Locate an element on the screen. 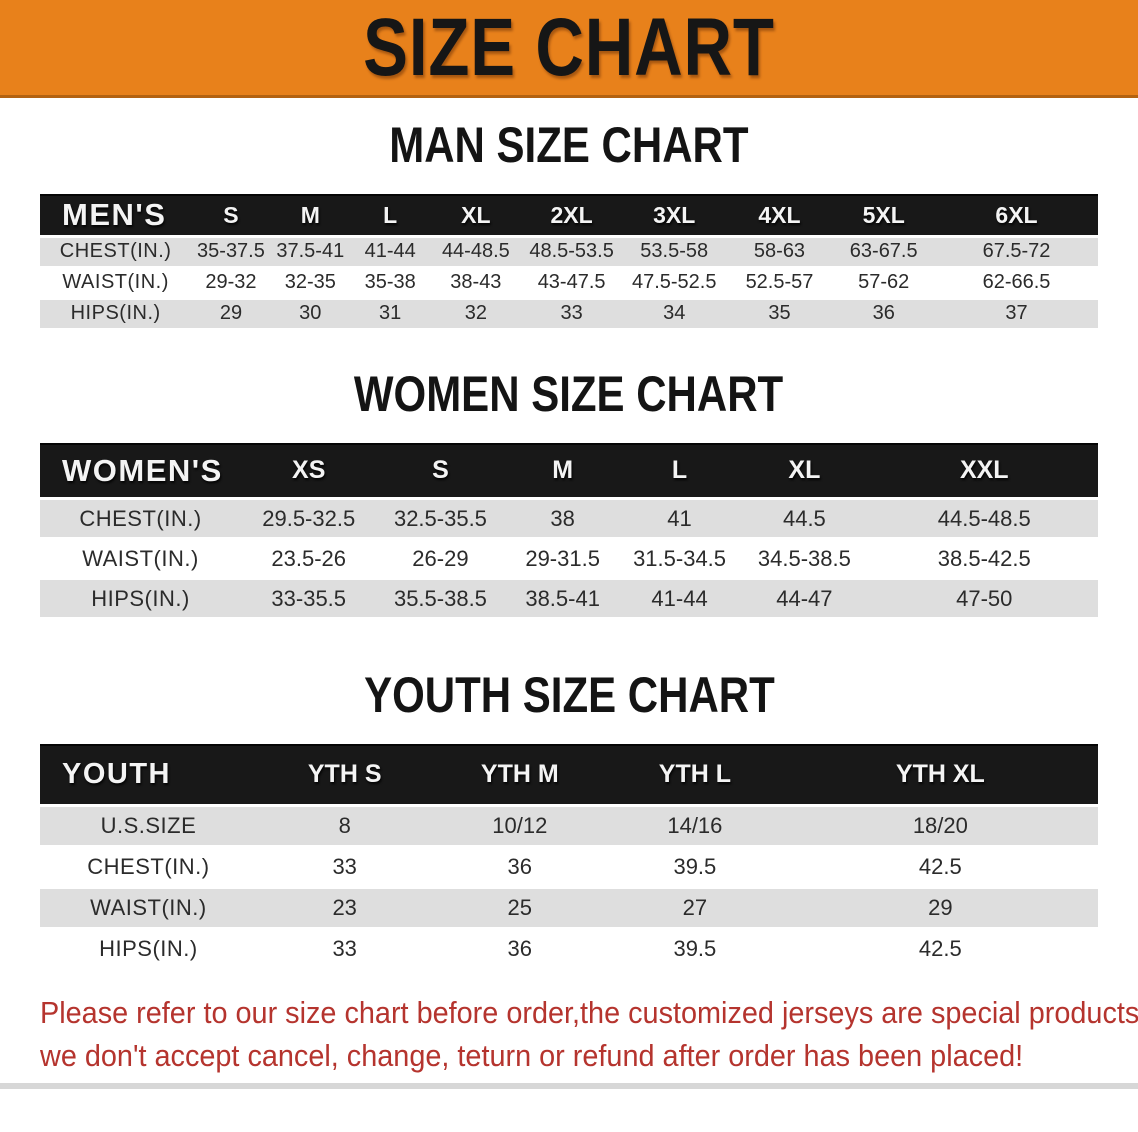 The image size is (1138, 1132). youth-section-heading-text: YOUTH SIZE CHART is located at coordinates (569, 695).